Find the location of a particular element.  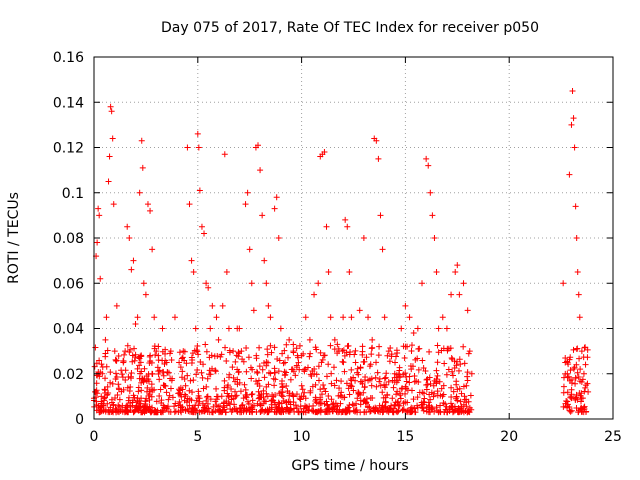

y-tick-label: 0.16 is located at coordinates (68, 58).